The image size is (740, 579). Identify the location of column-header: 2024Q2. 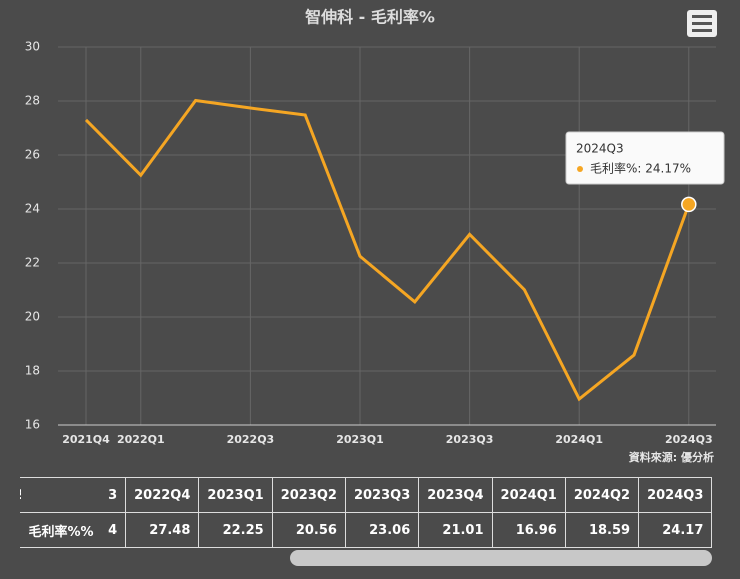
(602, 495).